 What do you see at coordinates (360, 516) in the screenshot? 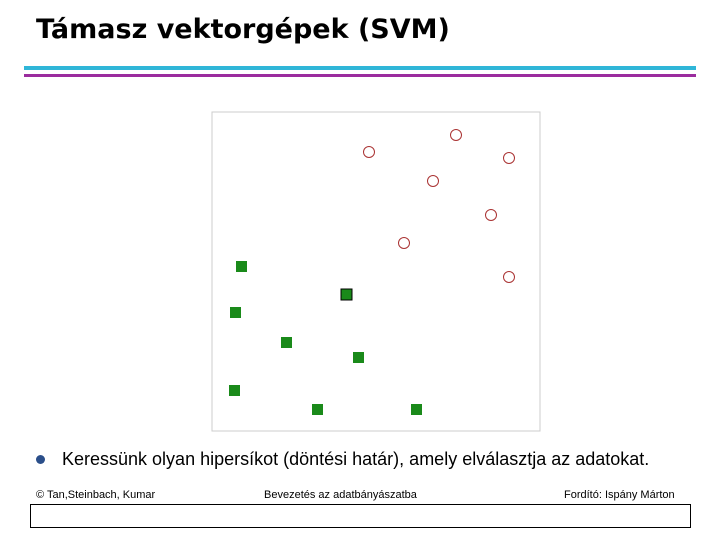
I see `footer-box` at bounding box center [360, 516].